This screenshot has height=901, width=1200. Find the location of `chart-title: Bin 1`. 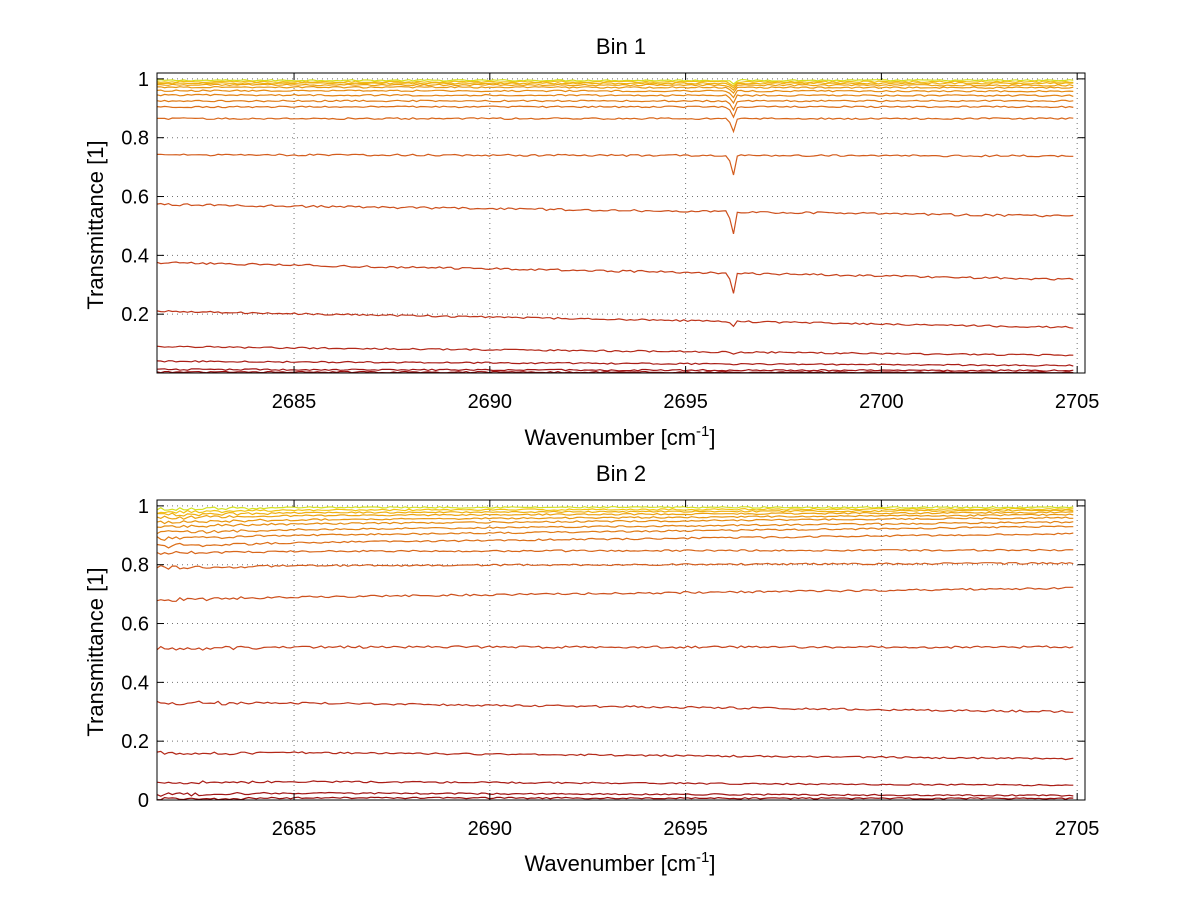

chart-title: Bin 1 is located at coordinates (621, 46).